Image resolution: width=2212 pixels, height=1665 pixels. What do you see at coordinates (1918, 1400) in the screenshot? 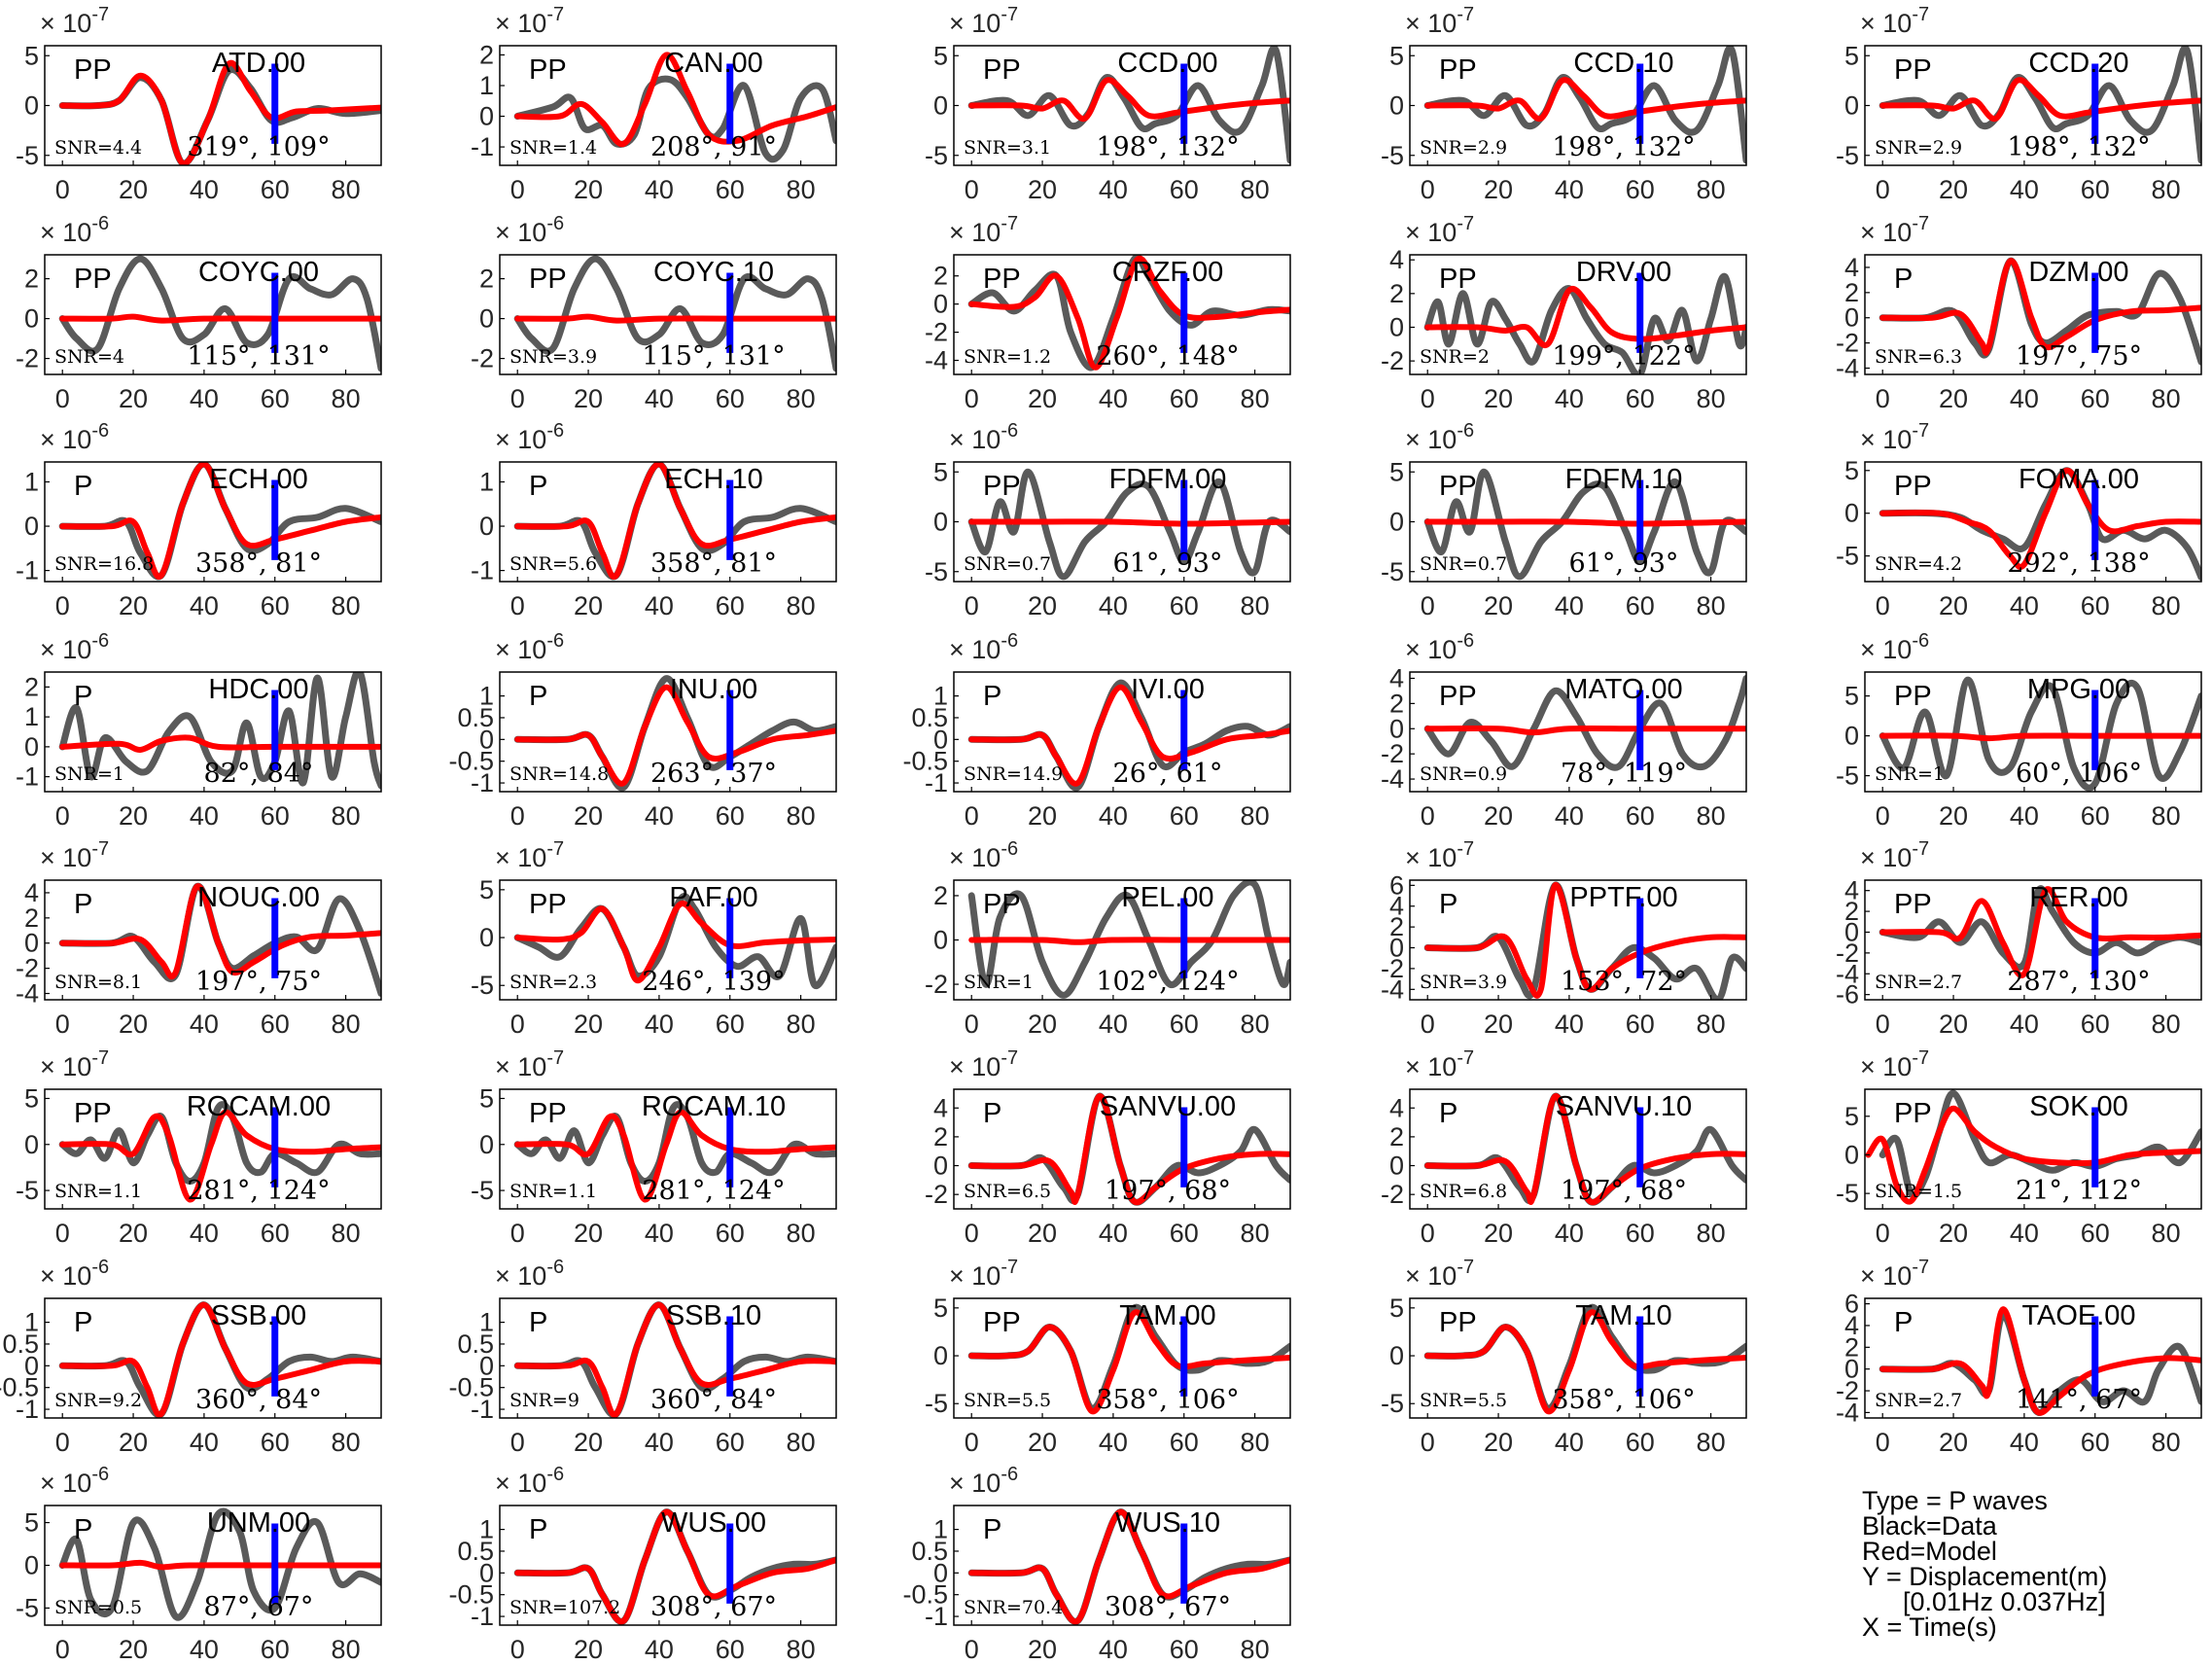
I see `snr-label: SNR=2.7` at bounding box center [1918, 1400].